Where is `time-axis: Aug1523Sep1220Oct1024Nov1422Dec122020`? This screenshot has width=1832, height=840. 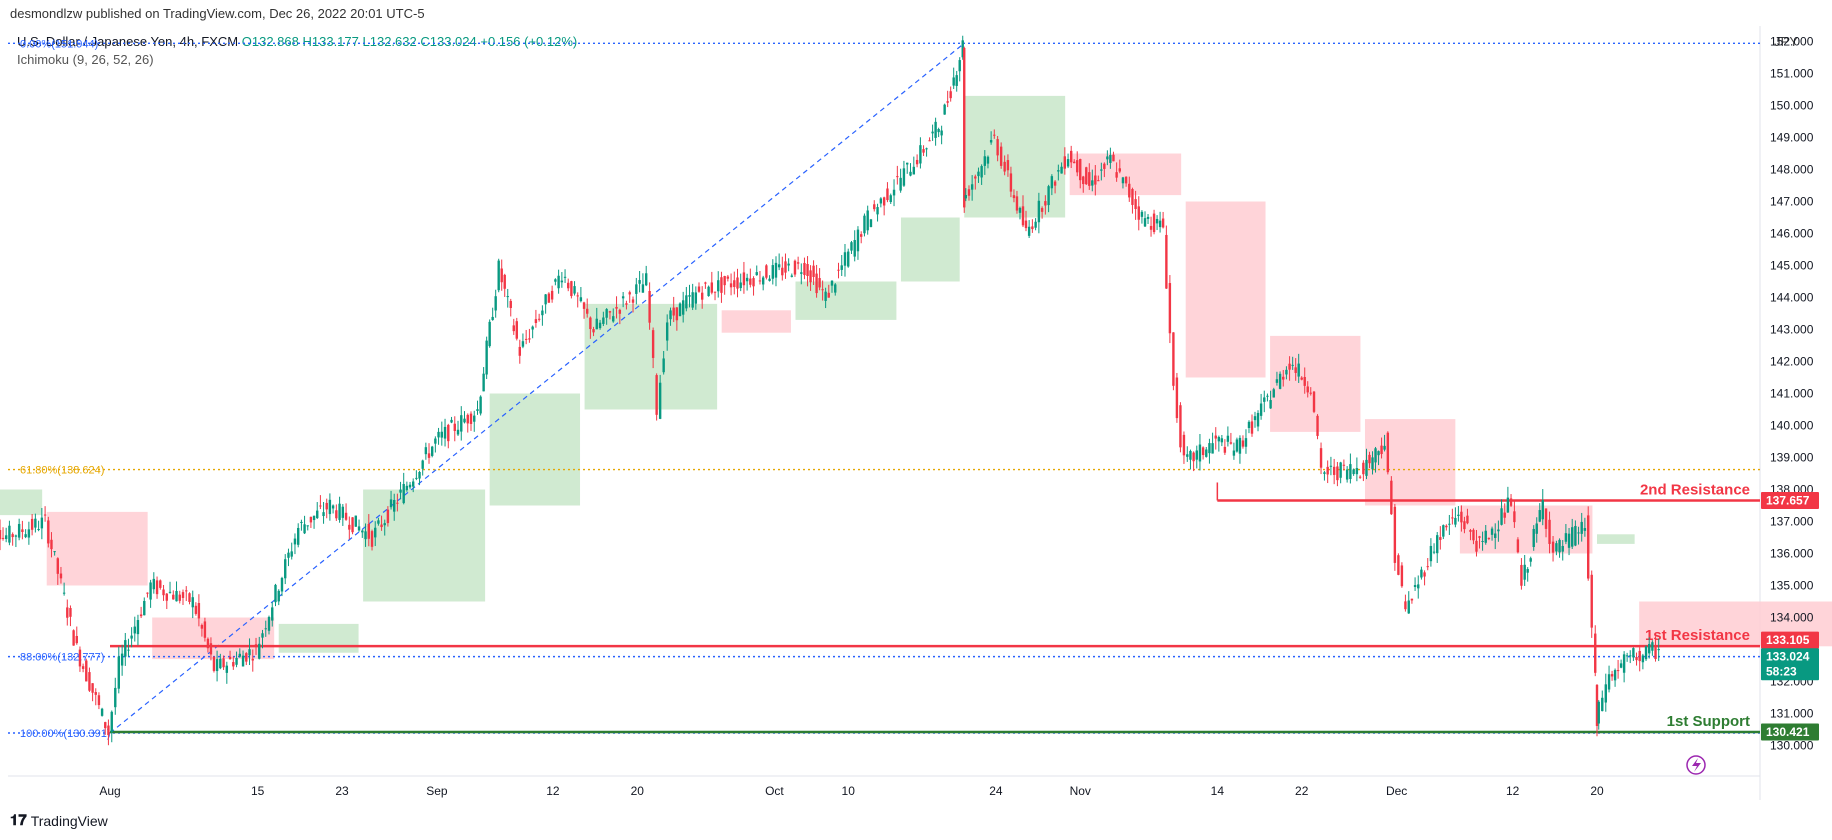
time-axis: Aug1523Sep1220Oct1024Nov1422Dec122020 is located at coordinates (965, 791).